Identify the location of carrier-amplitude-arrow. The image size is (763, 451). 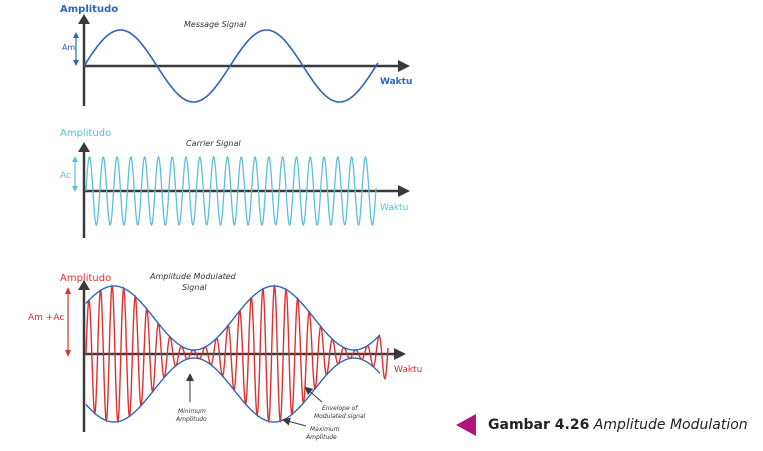
(75, 174).